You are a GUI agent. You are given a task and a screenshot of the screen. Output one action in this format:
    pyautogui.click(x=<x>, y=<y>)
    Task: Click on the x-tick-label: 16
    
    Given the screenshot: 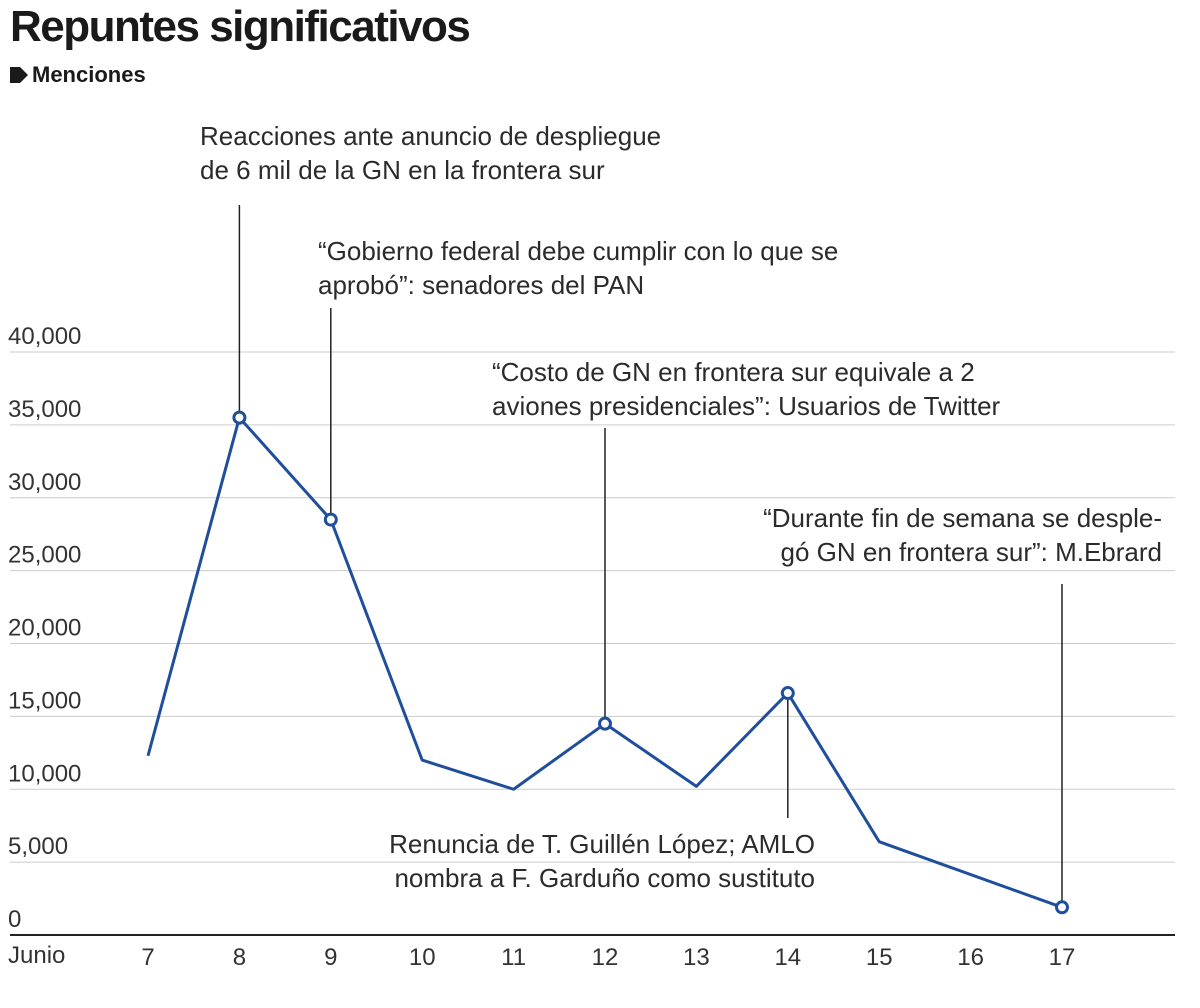 What is the action you would take?
    pyautogui.click(x=970, y=957)
    